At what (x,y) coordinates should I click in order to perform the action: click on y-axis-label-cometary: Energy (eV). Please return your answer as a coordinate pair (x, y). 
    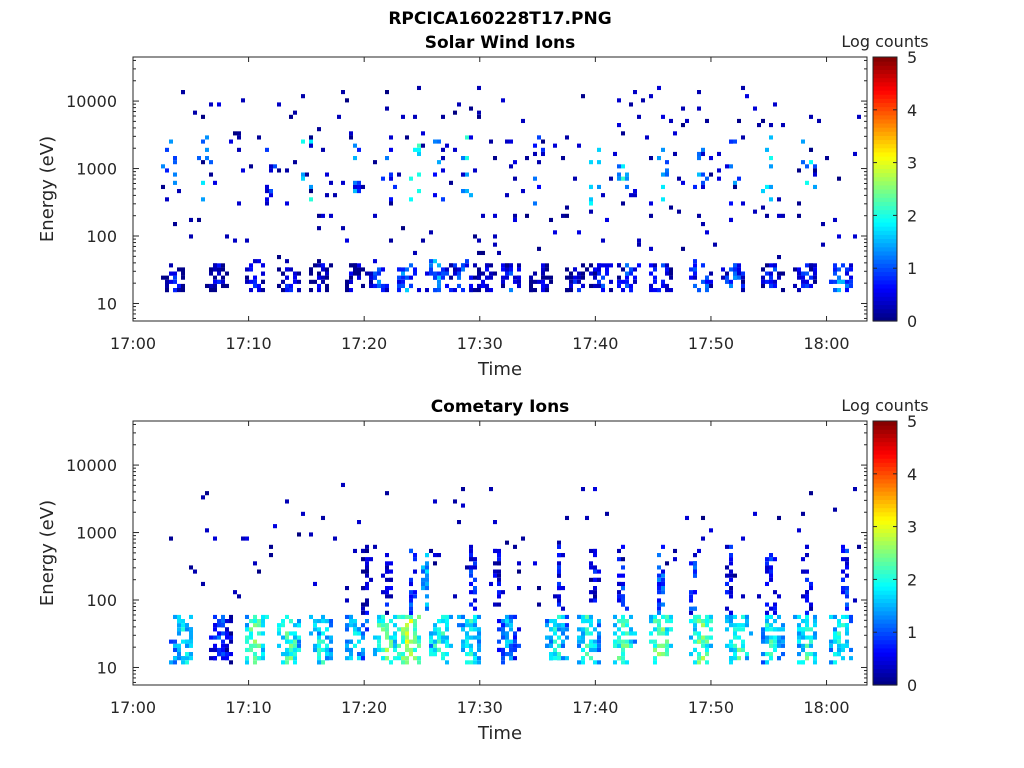
    Looking at the image, I should click on (47, 553).